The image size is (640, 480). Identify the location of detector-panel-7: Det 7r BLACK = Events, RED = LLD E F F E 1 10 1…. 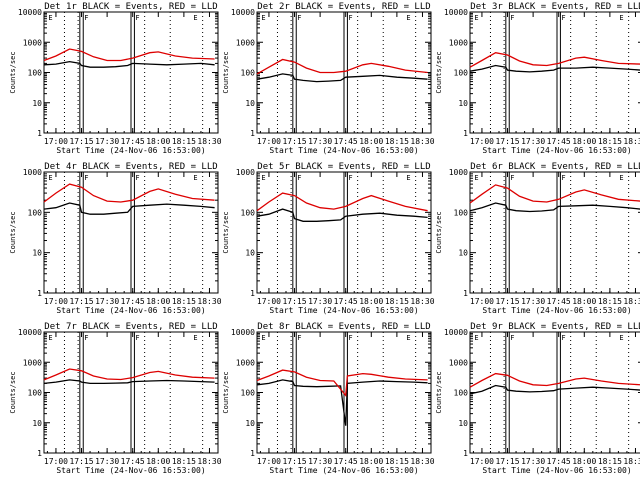
(115, 398).